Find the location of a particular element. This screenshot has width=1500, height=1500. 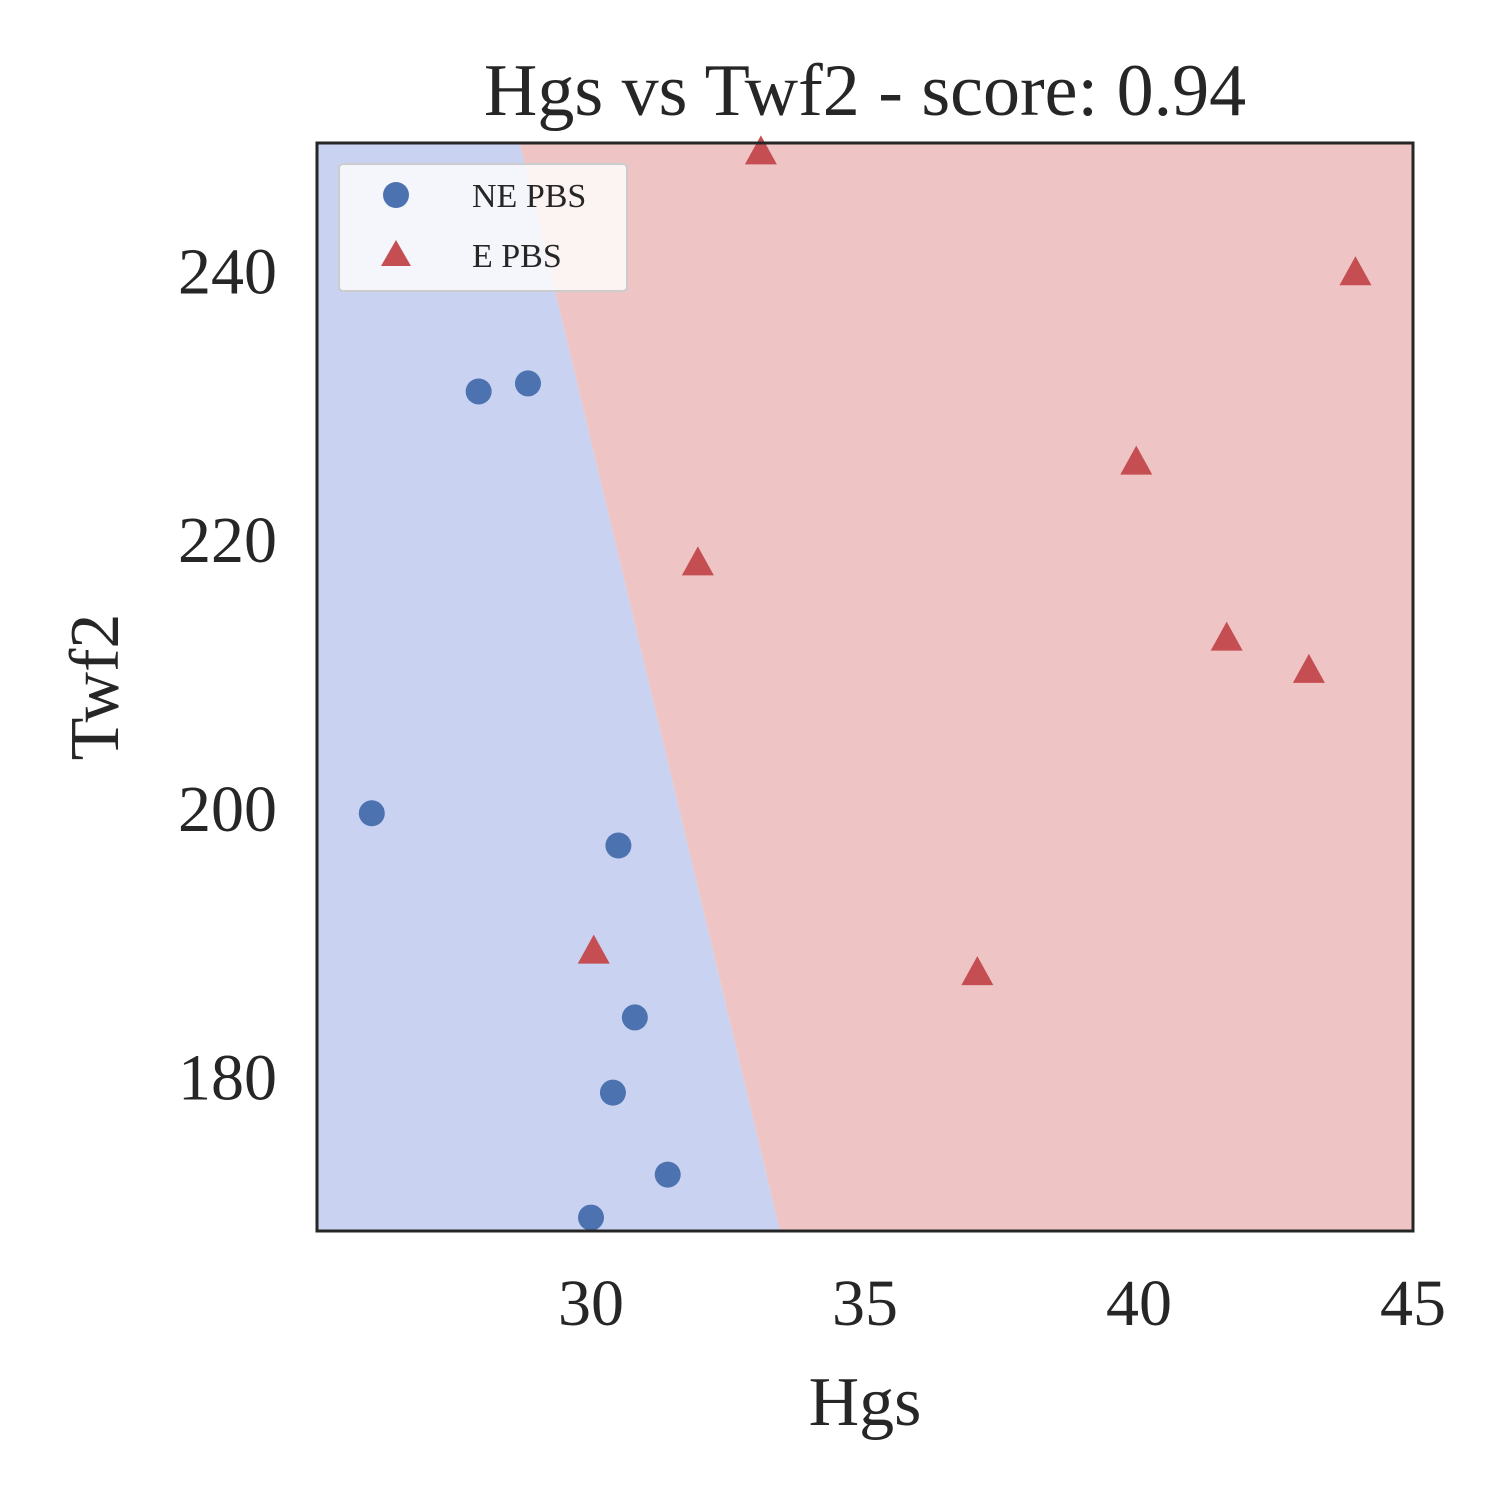

y-axis-ticks: 180 200 220 240 is located at coordinates (227, 675).